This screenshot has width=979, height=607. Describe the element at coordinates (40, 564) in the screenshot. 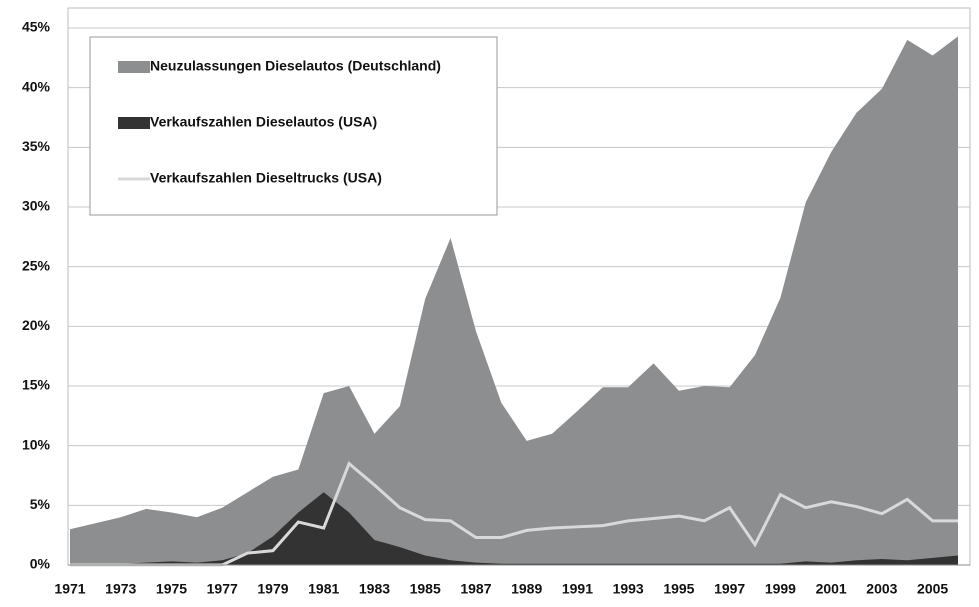

I see `y-tick-label: 0%` at that location.